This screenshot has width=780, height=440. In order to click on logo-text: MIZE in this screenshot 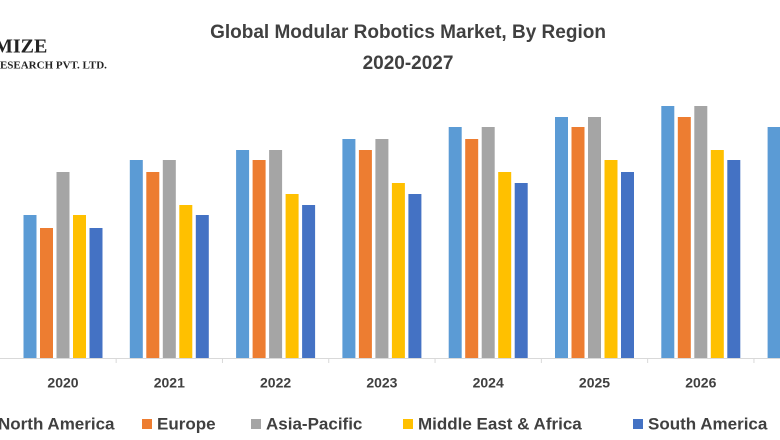, I will do `click(23, 47)`.